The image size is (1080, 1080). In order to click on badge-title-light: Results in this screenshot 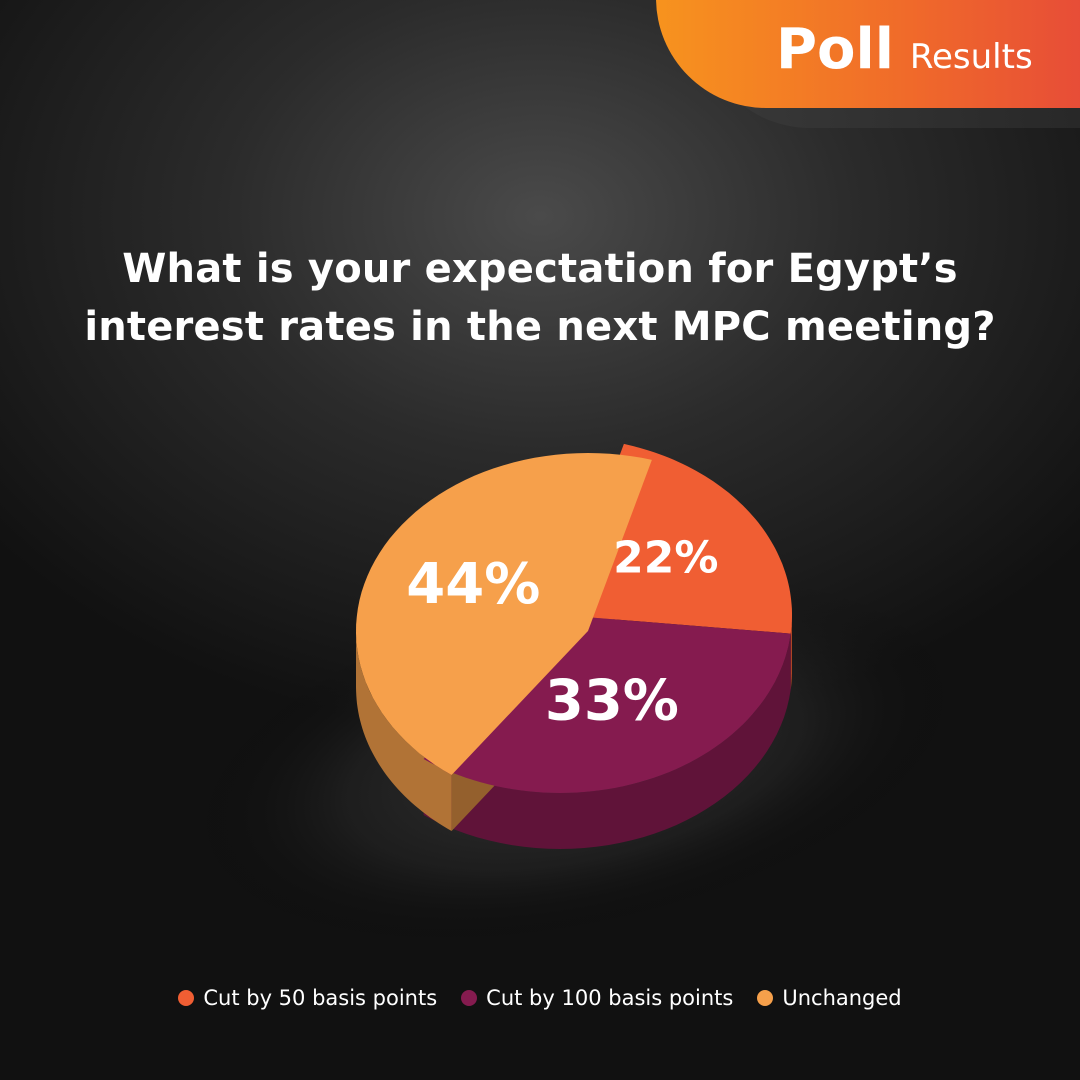, I will do `click(971, 57)`.